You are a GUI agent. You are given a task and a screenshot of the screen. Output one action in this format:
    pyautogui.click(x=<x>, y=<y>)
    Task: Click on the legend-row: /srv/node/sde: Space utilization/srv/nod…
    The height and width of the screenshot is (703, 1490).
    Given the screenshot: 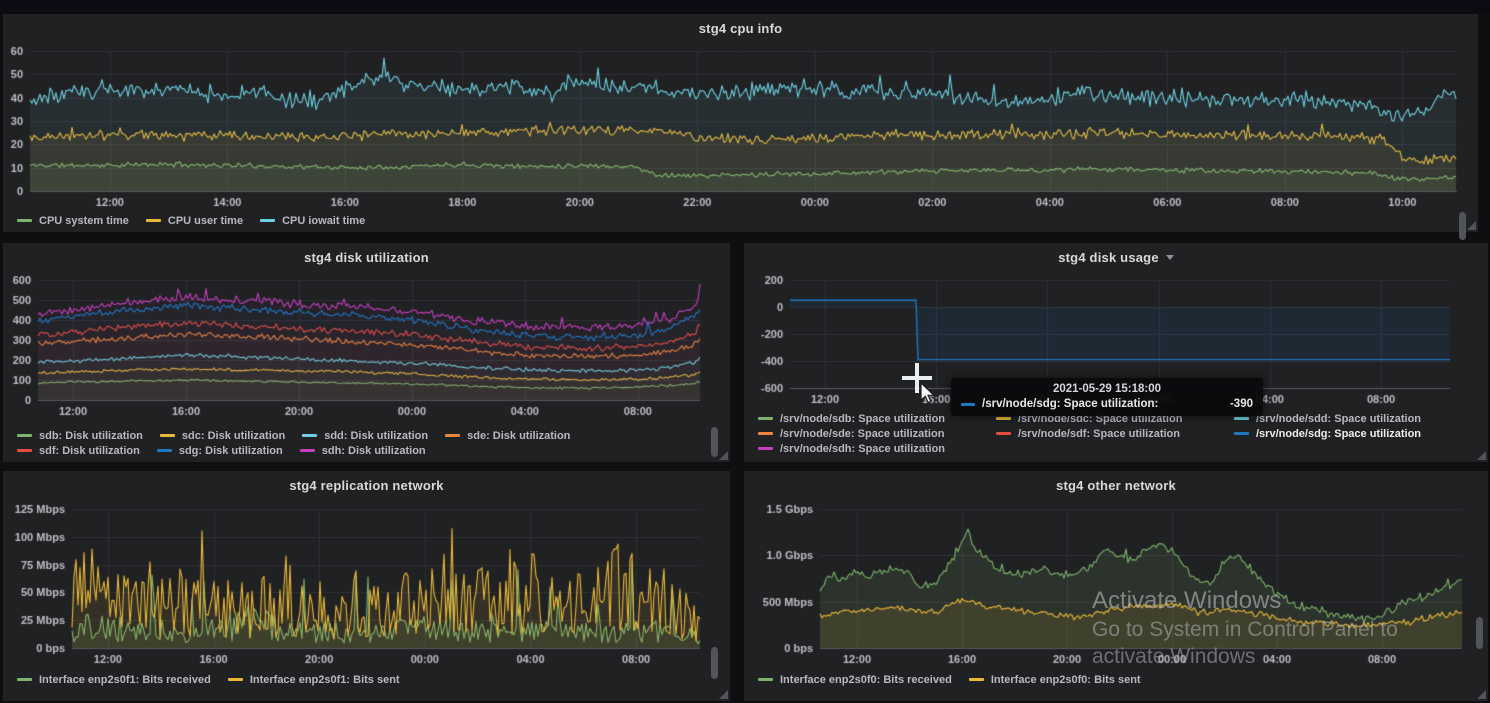 What is the action you would take?
    pyautogui.click(x=1115, y=433)
    